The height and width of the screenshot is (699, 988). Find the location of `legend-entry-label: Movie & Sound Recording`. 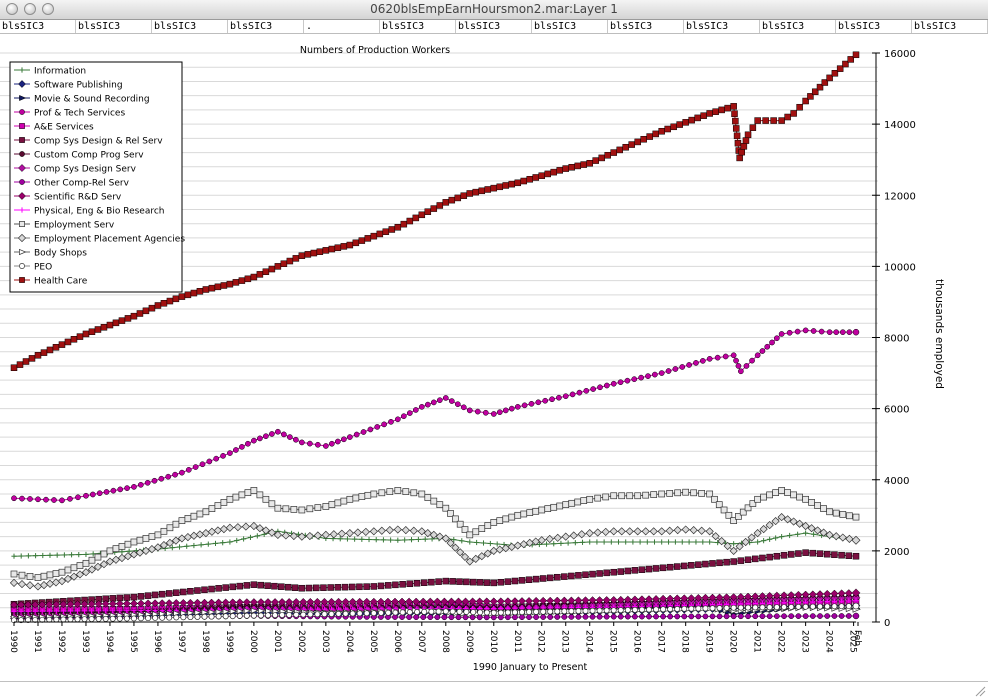

legend-entry-label: Movie & Sound Recording is located at coordinates (92, 100).